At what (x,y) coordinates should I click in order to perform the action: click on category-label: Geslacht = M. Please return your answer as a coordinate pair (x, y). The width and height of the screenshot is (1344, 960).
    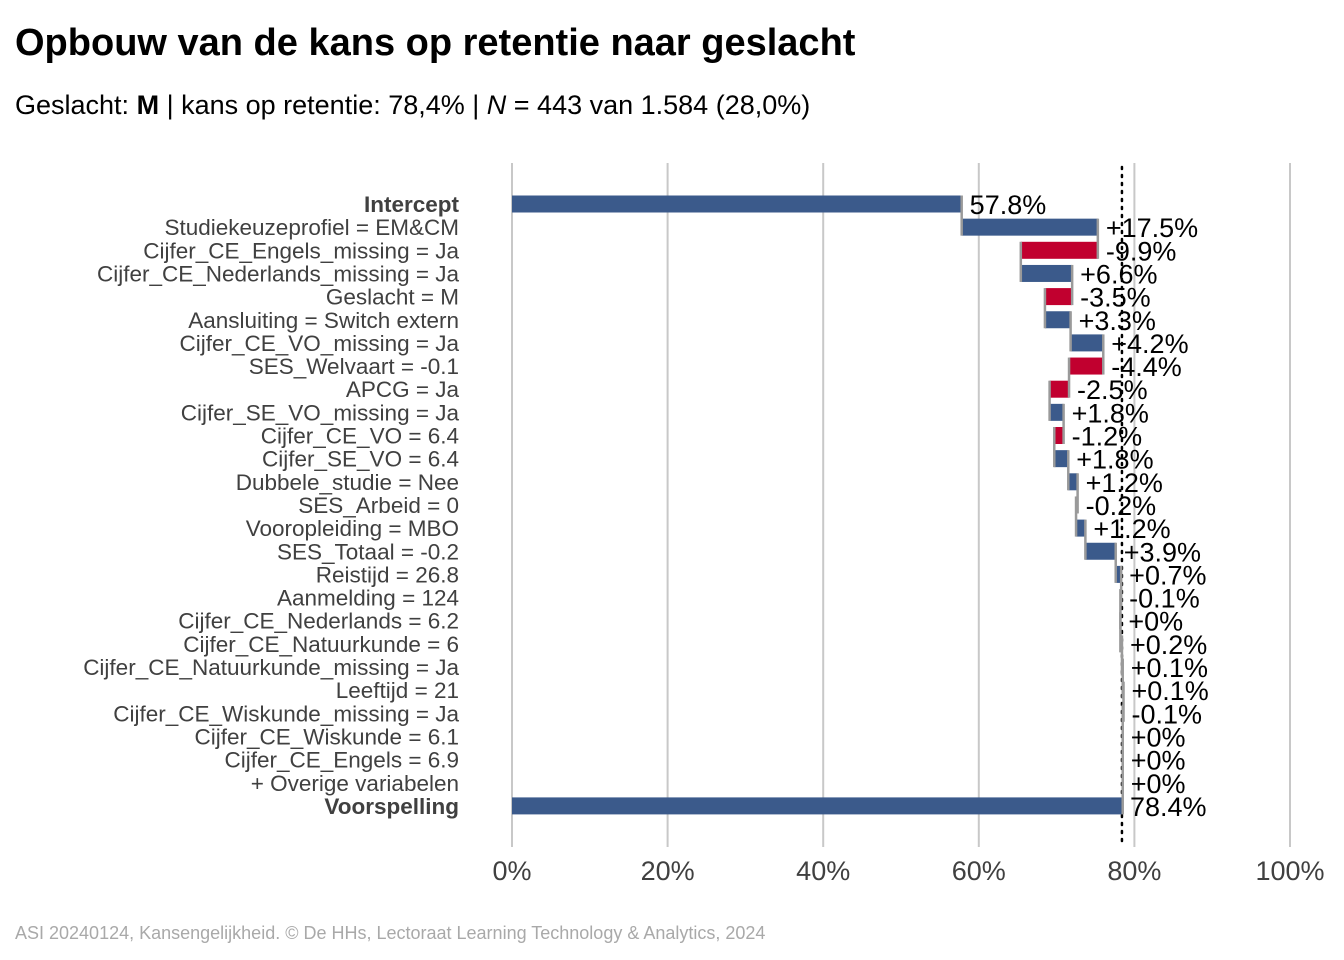
    Looking at the image, I should click on (392, 297).